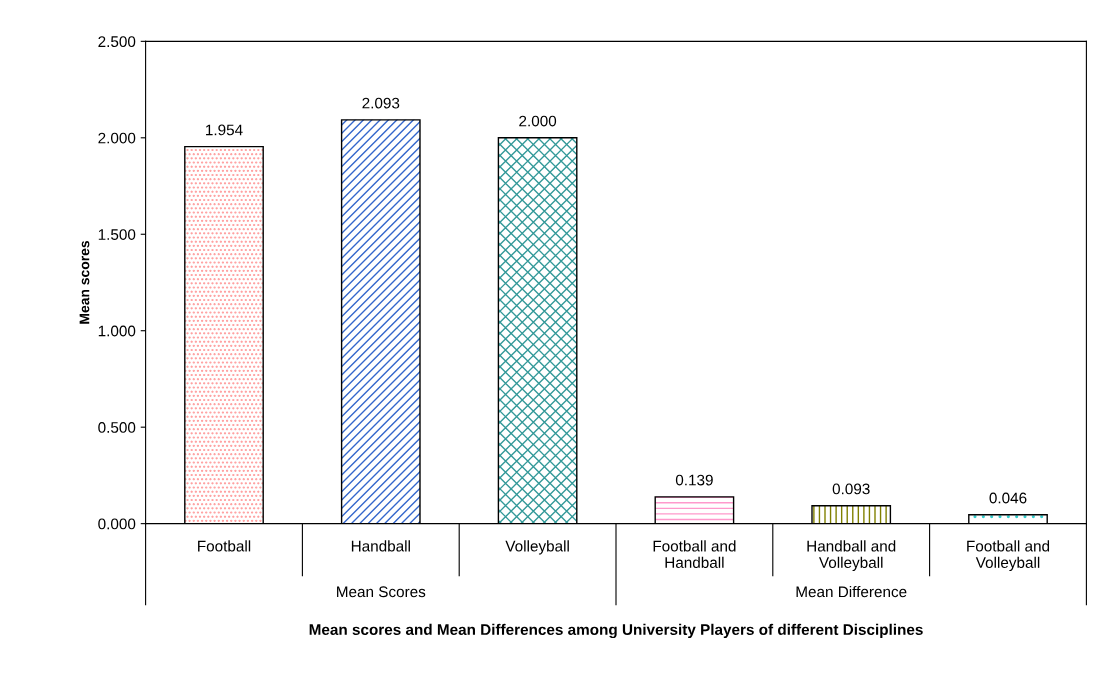 This screenshot has height=689, width=1120. Describe the element at coordinates (851, 591) in the screenshot. I see `text: Mean Difference` at that location.